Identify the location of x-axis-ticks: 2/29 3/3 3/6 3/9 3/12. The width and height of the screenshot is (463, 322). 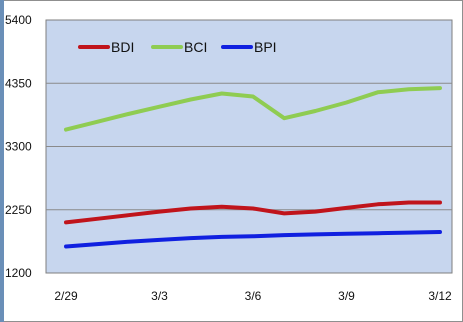
(253, 296).